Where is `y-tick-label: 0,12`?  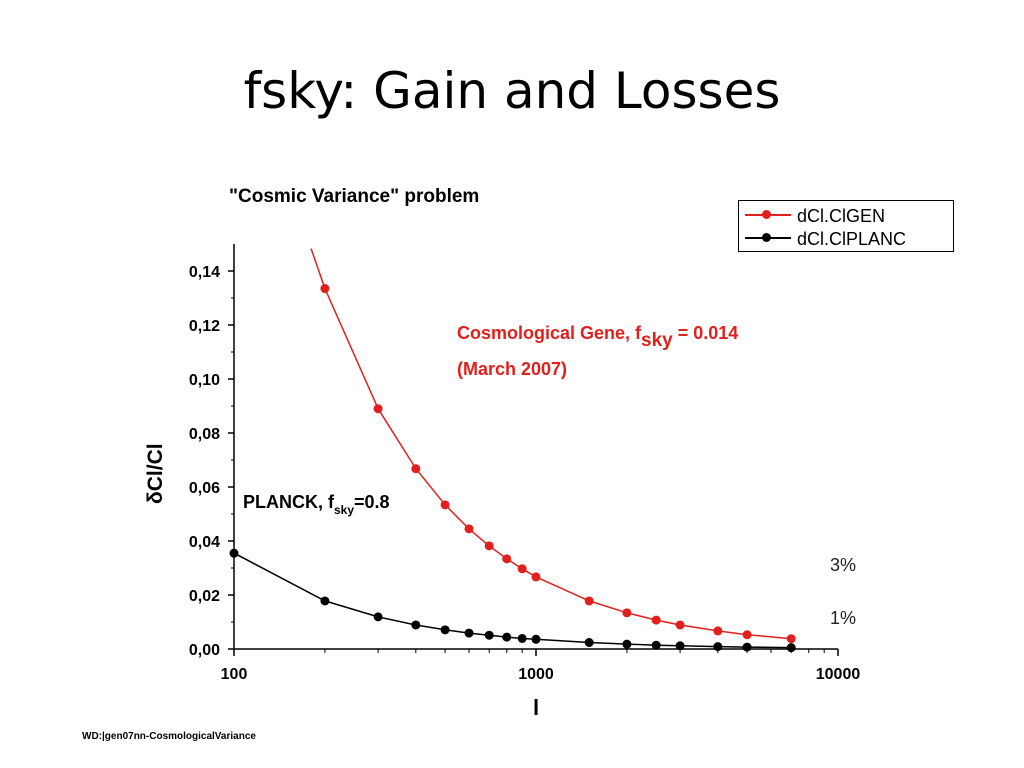
y-tick-label: 0,12 is located at coordinates (204, 326).